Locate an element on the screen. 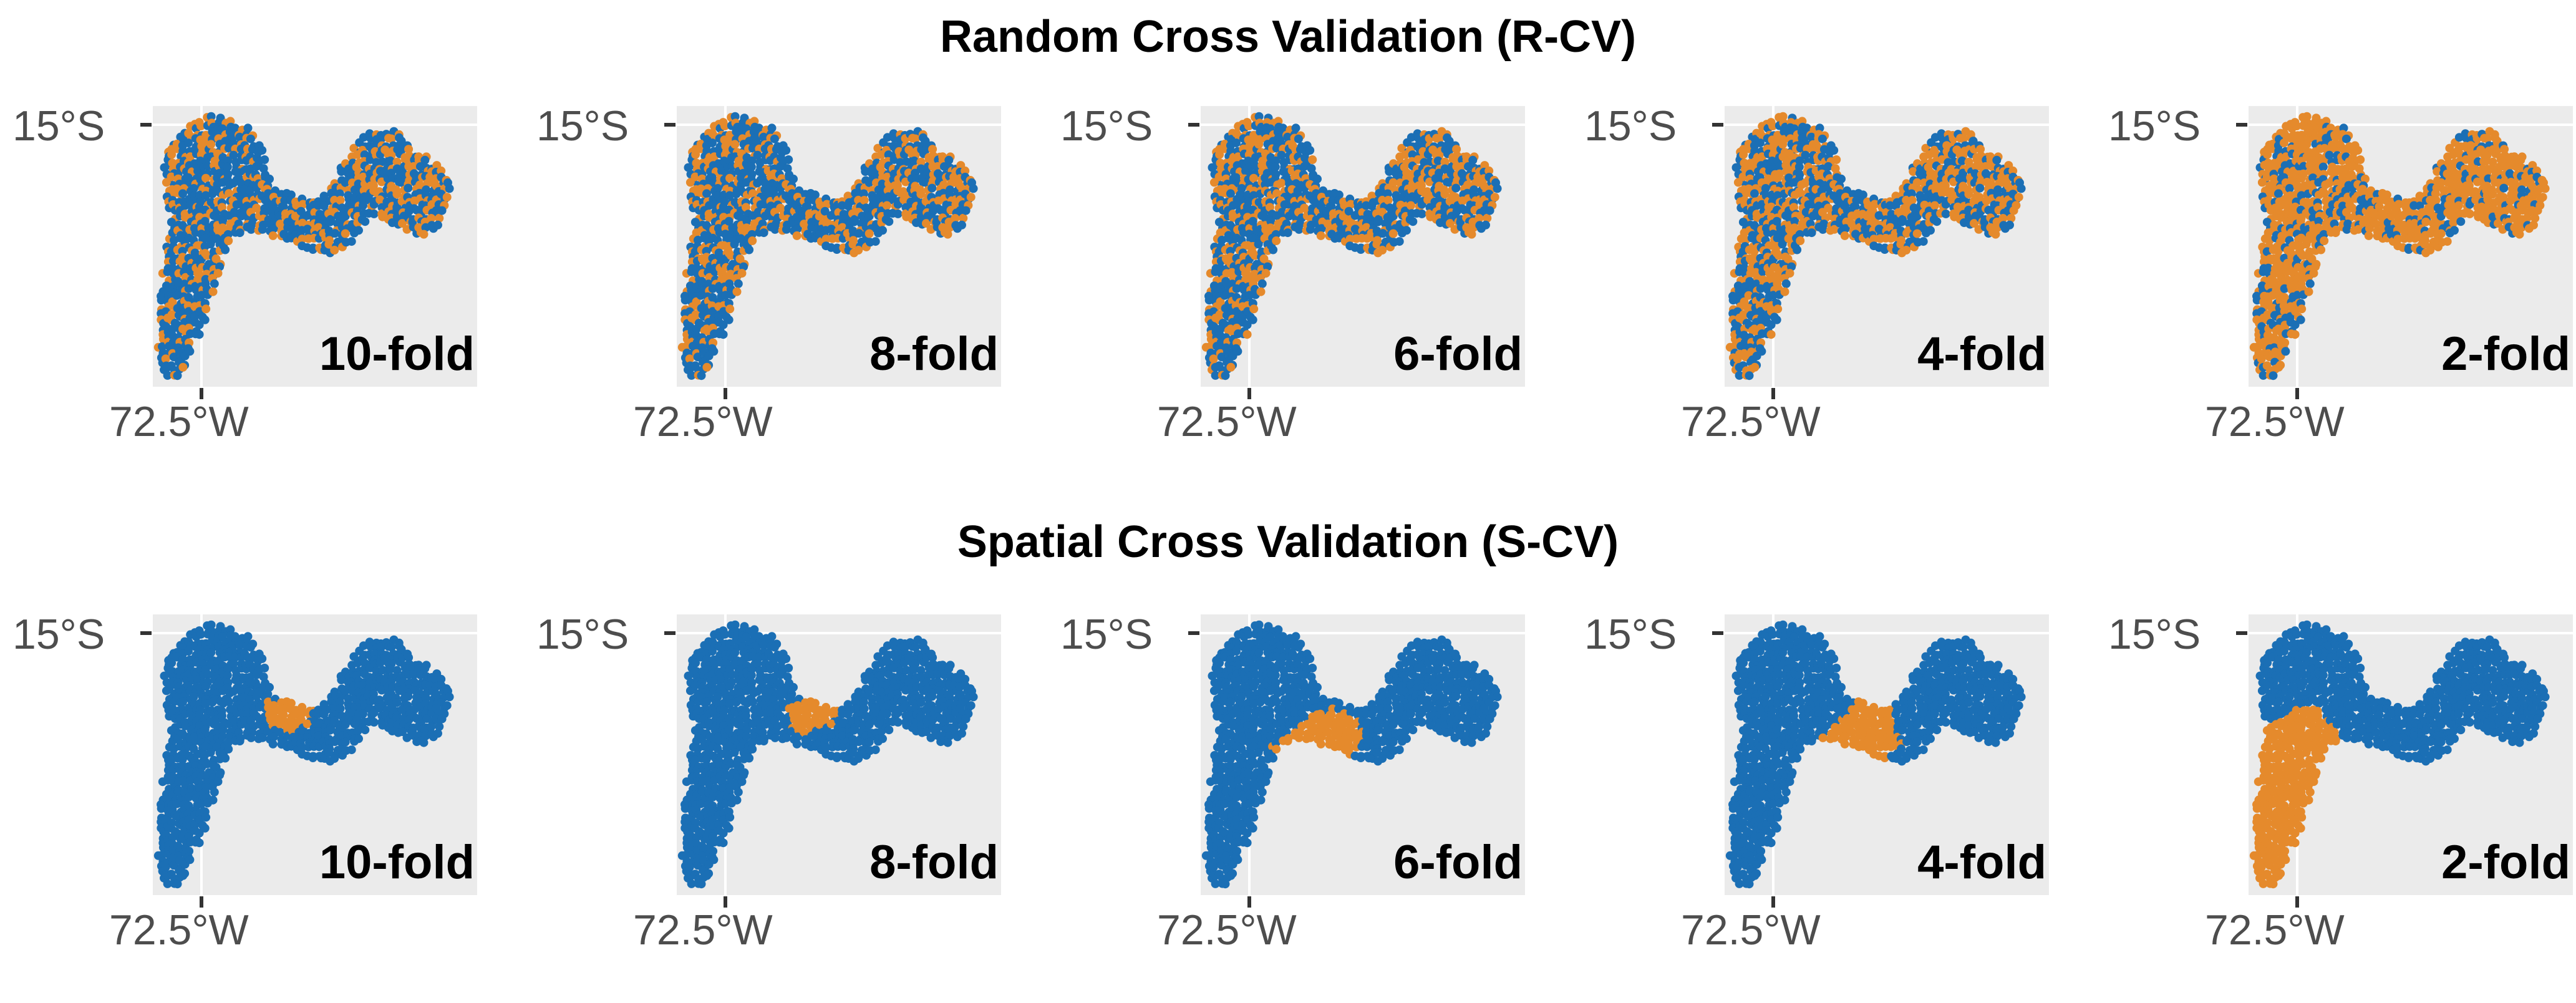 The width and height of the screenshot is (2576, 1003). map-plot-random-4-fold is located at coordinates (1887, 246).